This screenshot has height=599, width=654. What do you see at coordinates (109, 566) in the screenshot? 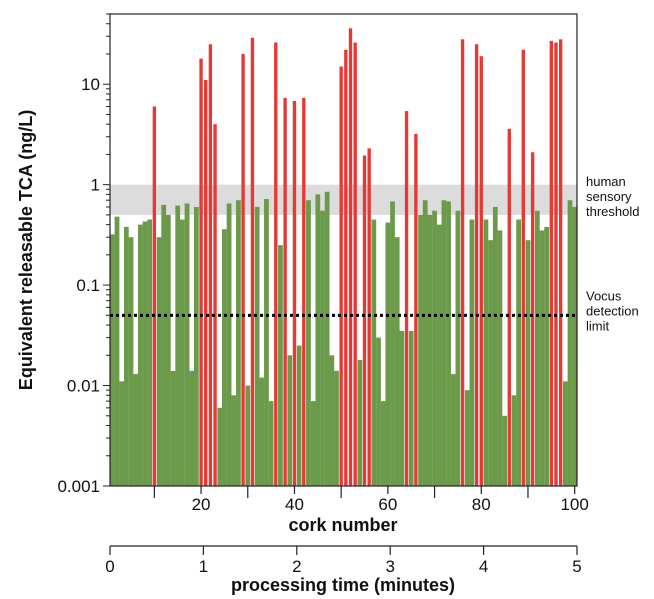
I see `time-tick-label: 0` at bounding box center [109, 566].